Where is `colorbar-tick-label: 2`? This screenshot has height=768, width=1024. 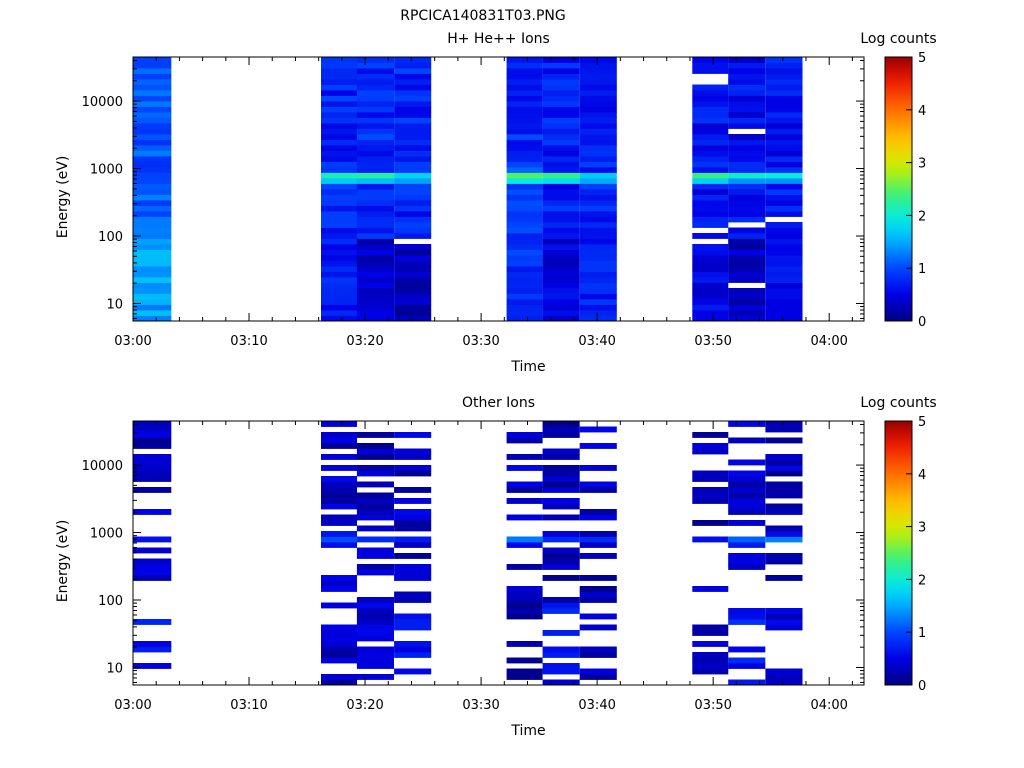 colorbar-tick-label: 2 is located at coordinates (922, 580).